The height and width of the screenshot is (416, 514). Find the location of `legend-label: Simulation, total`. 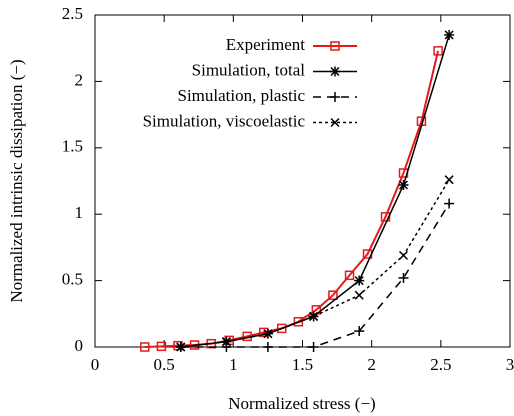

legend-label: Simulation, total is located at coordinates (249, 69).